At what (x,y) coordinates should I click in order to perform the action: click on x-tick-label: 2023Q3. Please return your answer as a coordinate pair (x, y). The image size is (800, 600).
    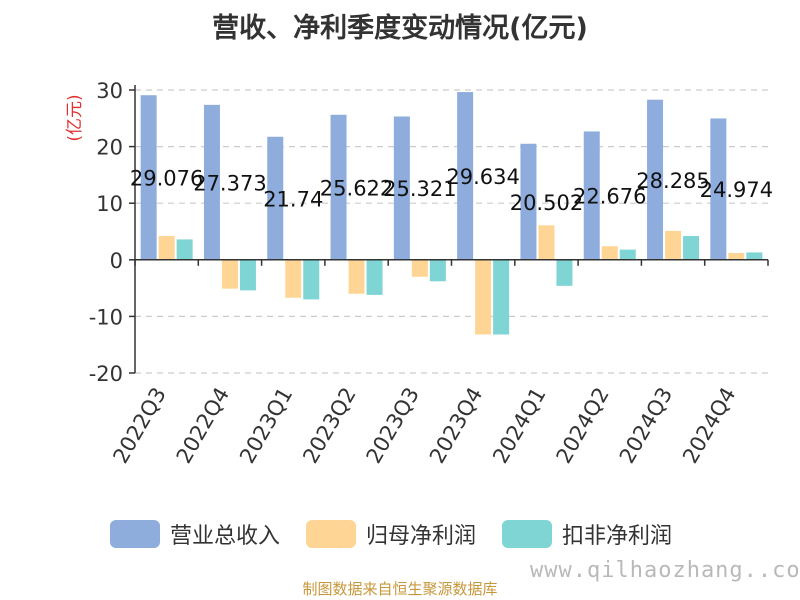
    Looking at the image, I should click on (393, 425).